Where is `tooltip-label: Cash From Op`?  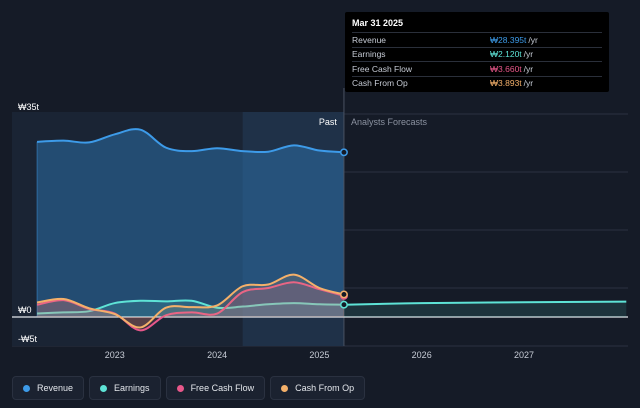
tooltip-label: Cash From Op is located at coordinates (380, 83).